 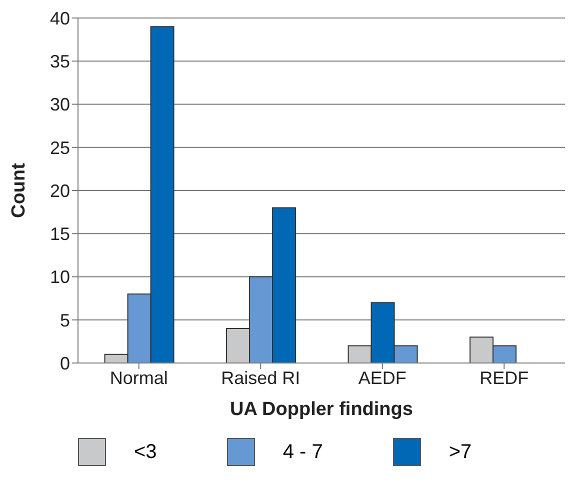 I want to click on y-tick-label: 20, so click(x=60, y=190).